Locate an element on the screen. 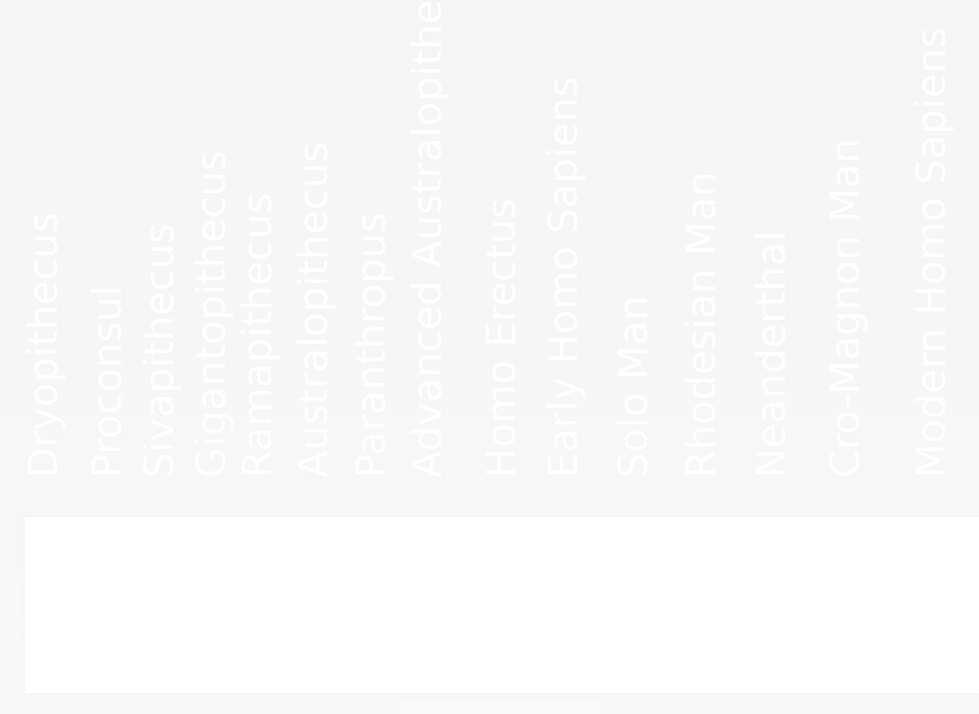  species-label-text: Modern Homo Sapiens is located at coordinates (932, 252).